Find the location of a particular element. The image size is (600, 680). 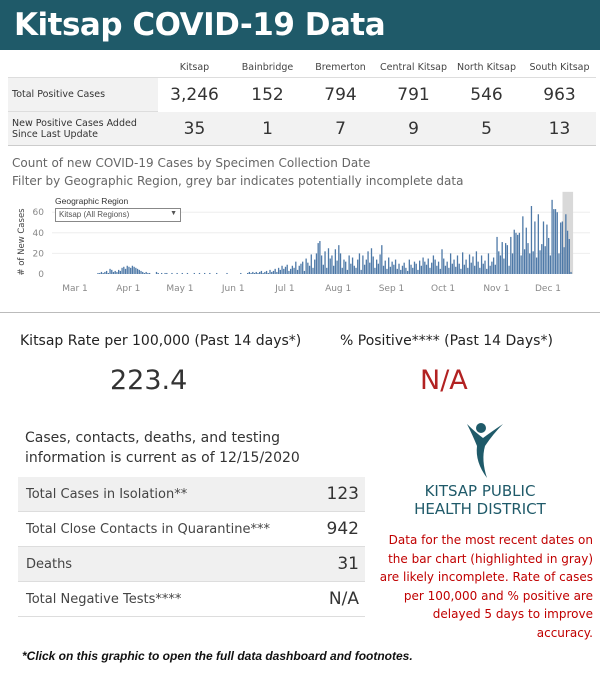

cell-value: 794 is located at coordinates (340, 94).